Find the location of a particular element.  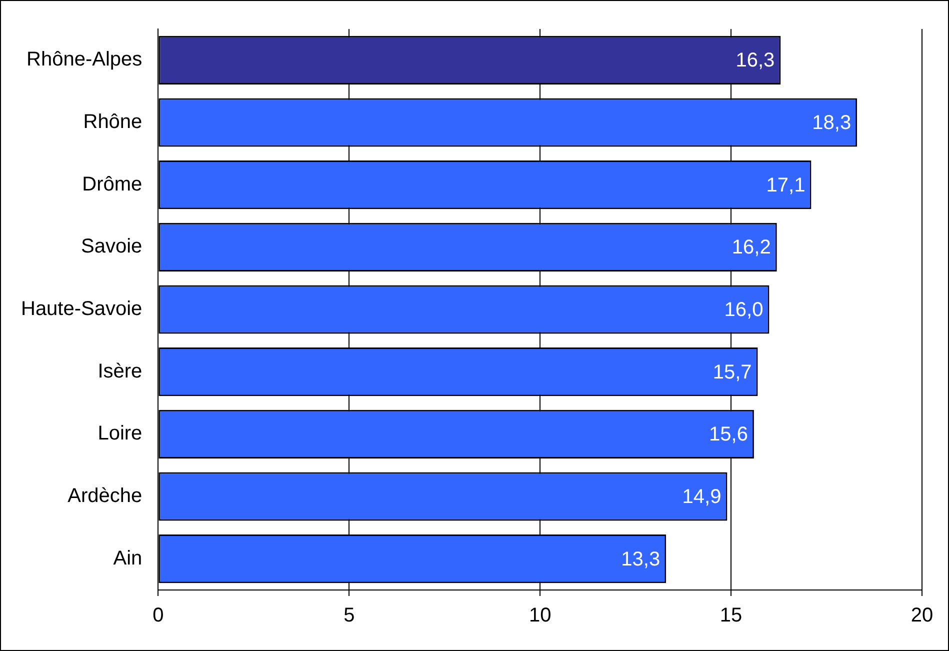

data-label: 16,0 is located at coordinates (744, 310).